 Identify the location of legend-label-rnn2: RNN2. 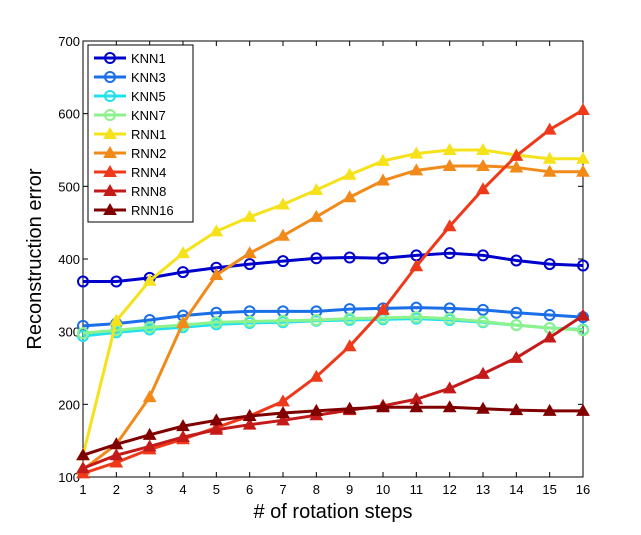
(148, 153).